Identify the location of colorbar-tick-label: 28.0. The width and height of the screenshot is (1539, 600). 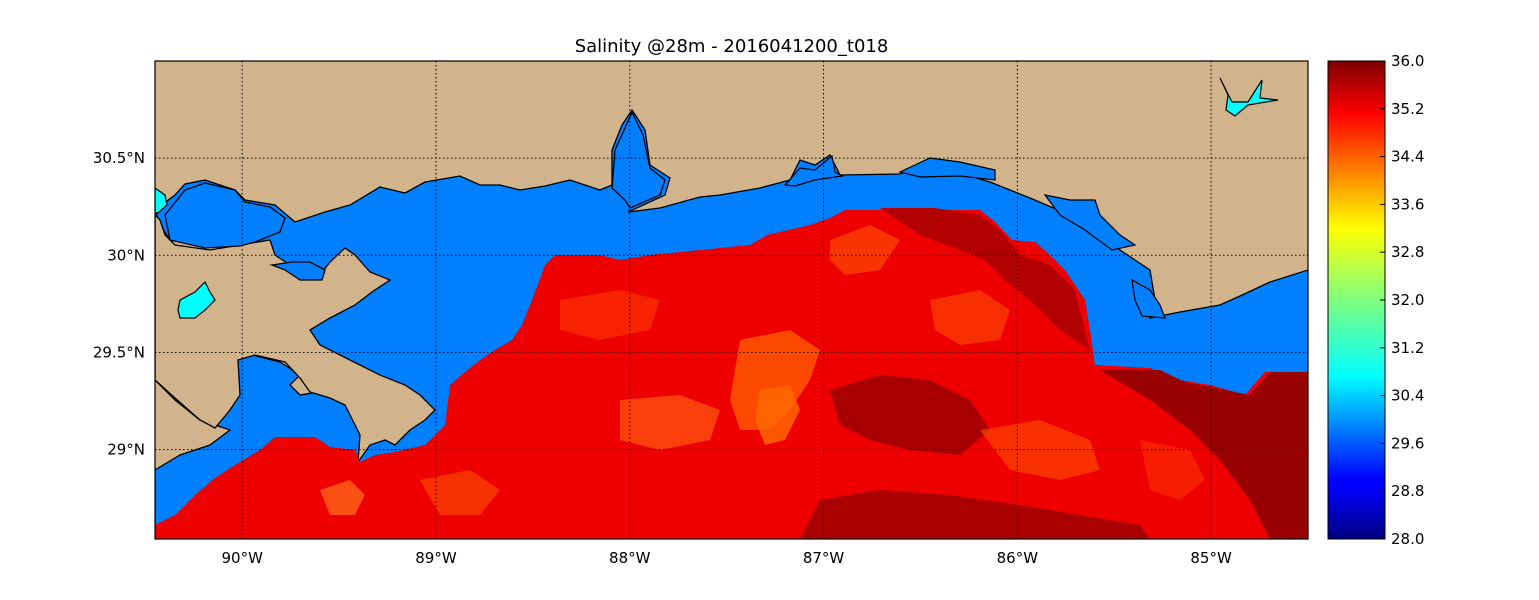
(1407, 539).